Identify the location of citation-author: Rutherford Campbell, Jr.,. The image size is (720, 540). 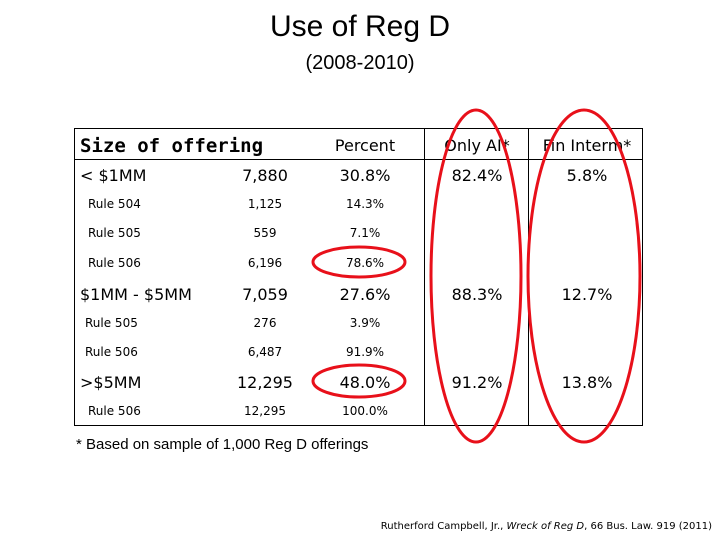
(443, 526).